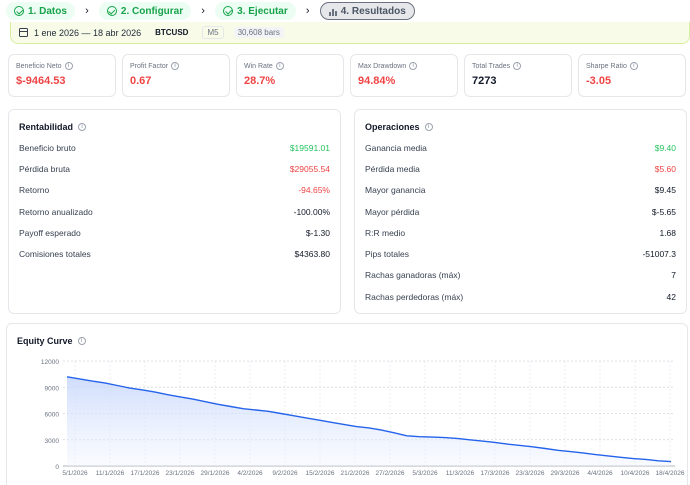 The height and width of the screenshot is (485, 690). Describe the element at coordinates (46, 127) in the screenshot. I see `panel-title: Rentabilidad` at that location.